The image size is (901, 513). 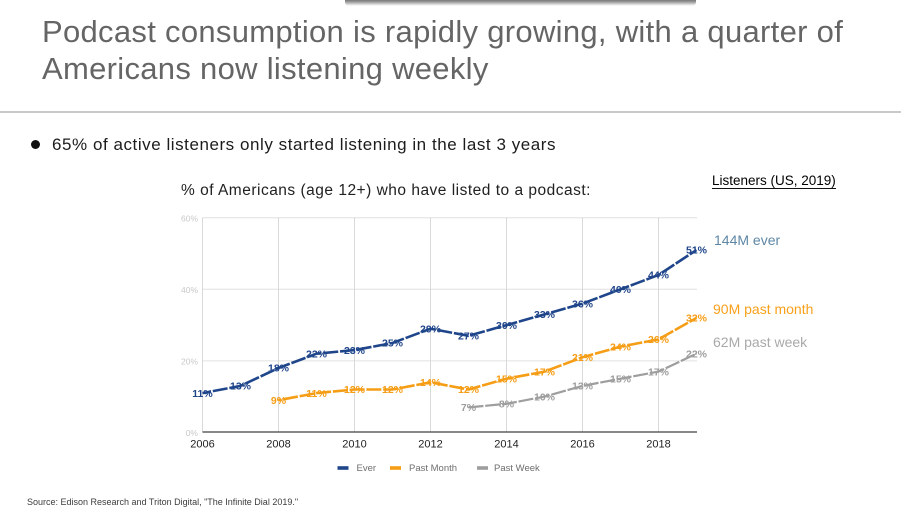 What do you see at coordinates (189, 361) in the screenshot?
I see `svg-text: 20%` at bounding box center [189, 361].